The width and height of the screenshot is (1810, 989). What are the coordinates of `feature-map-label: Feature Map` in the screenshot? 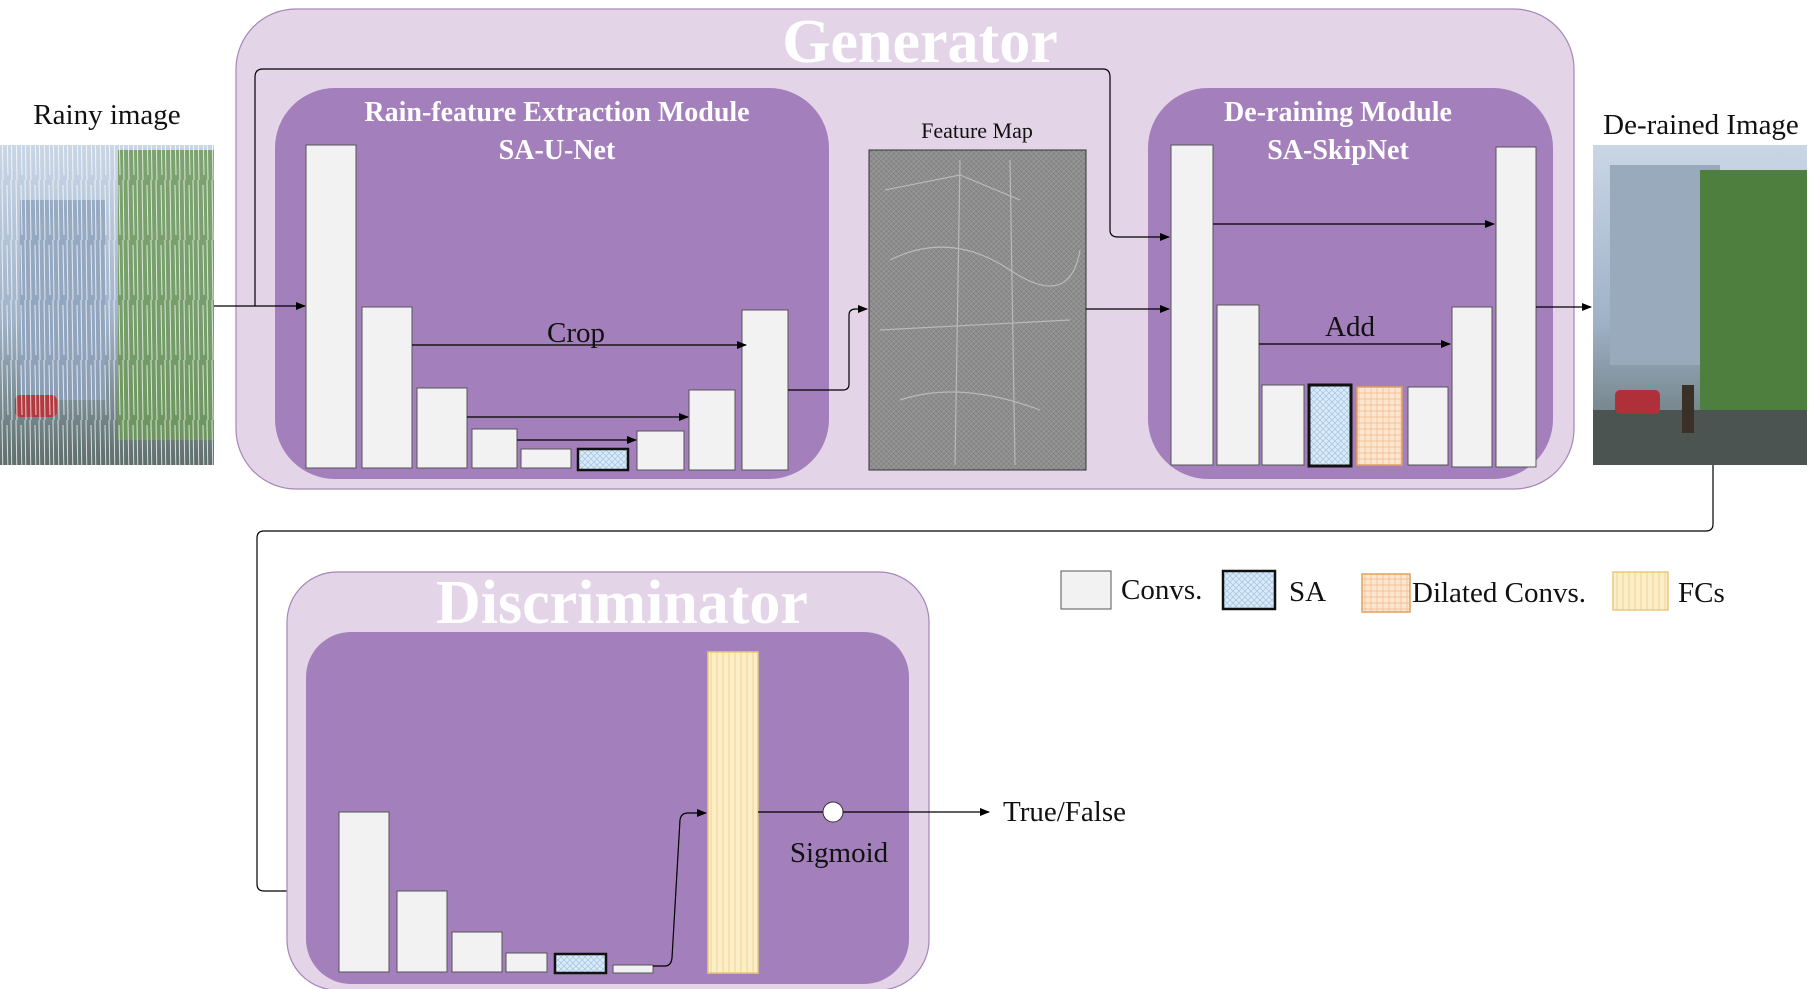 It's located at (977, 130).